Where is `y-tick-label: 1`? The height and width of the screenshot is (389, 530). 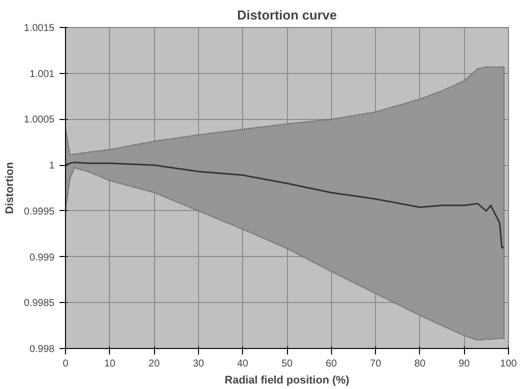 y-tick-label: 1 is located at coordinates (51, 166).